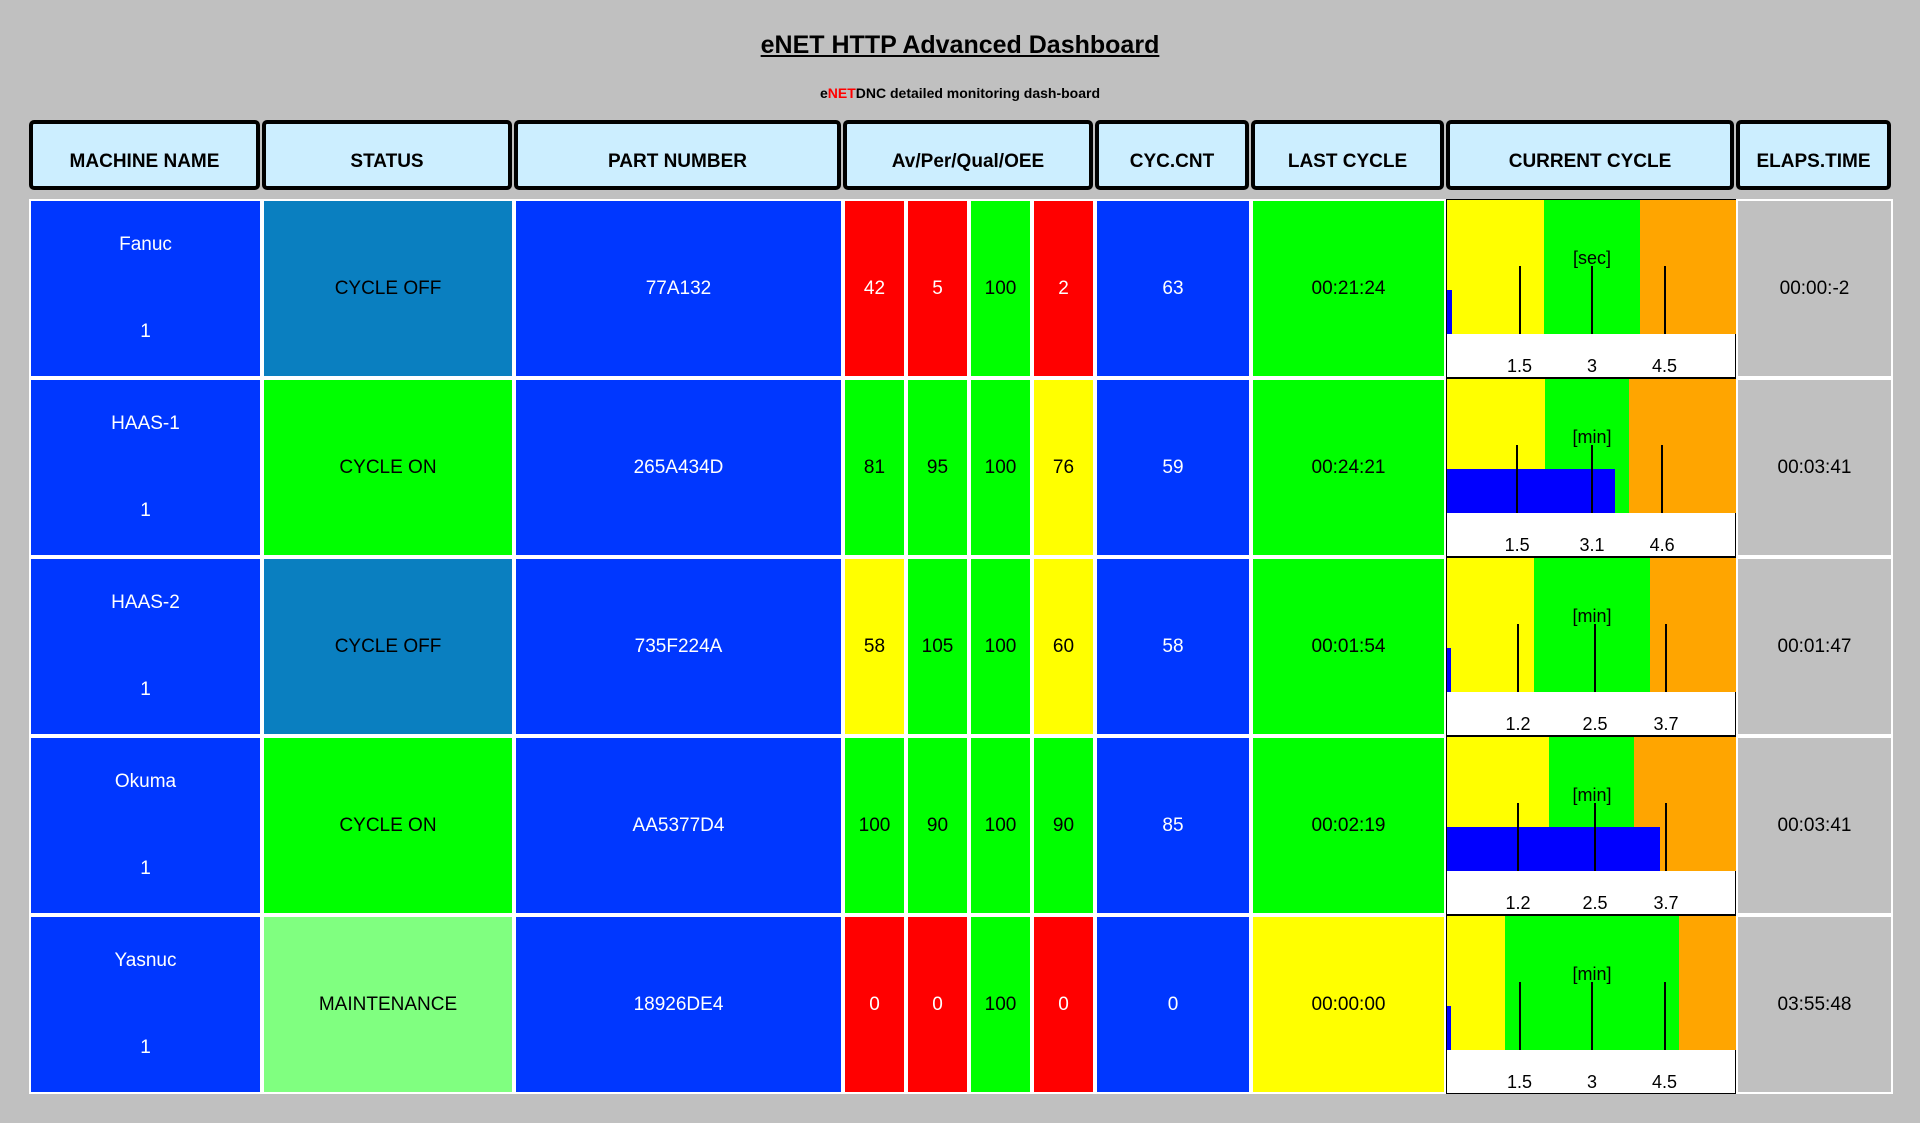  I want to click on column-header: LAST CYCLE, so click(1347, 155).